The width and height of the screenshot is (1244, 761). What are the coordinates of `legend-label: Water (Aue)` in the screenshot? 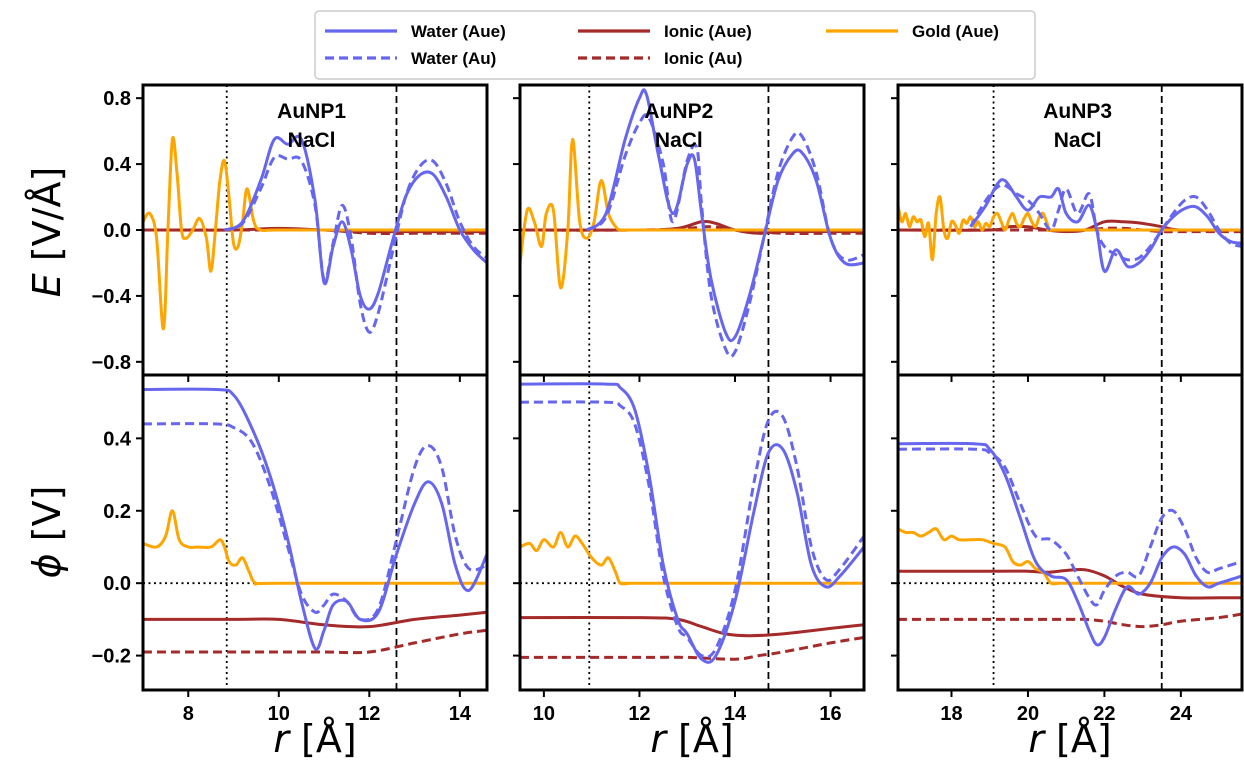 It's located at (458, 31).